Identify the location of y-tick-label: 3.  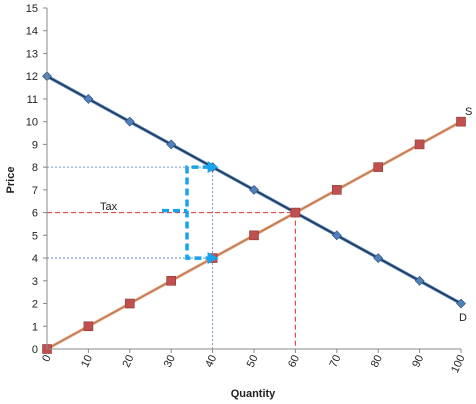
(35, 282).